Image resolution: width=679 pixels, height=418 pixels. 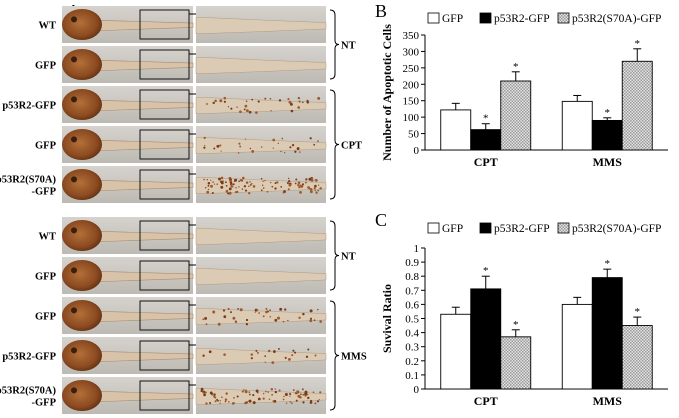 I want to click on y-tick-label: 0.8, so click(x=412, y=277).